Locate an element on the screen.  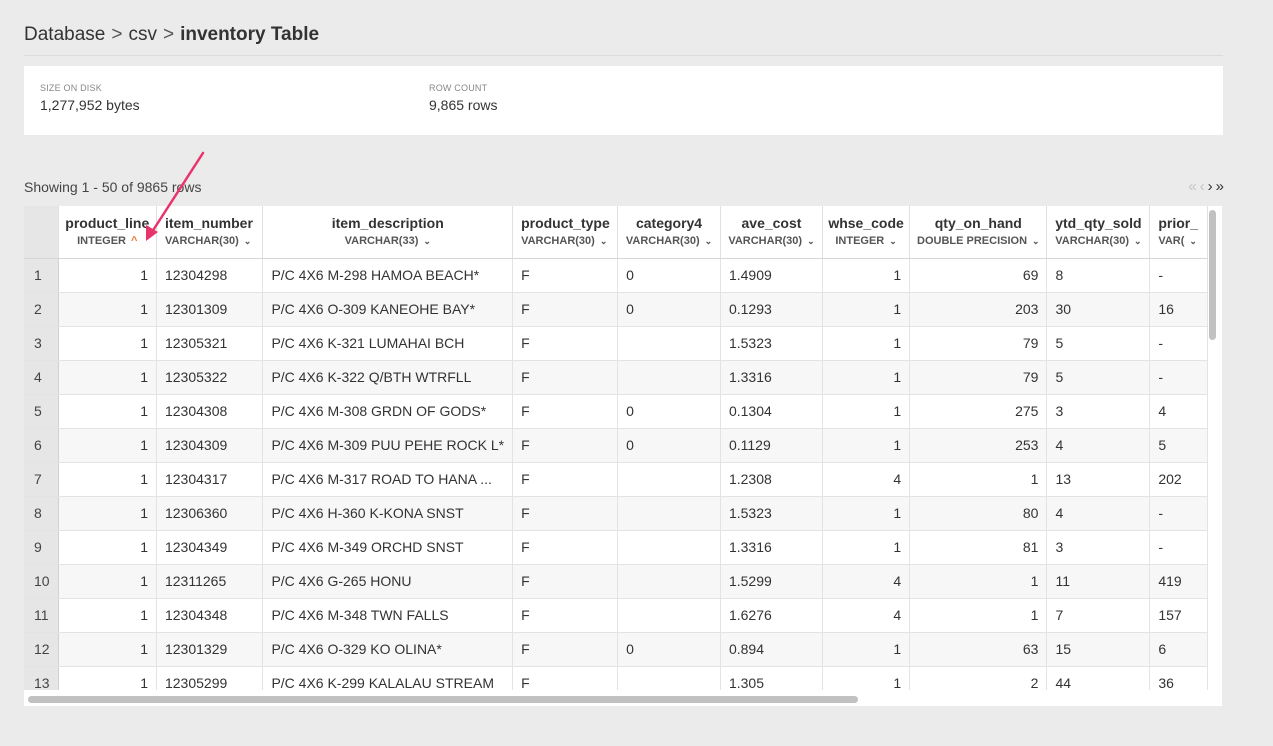
column-header-0: product_line INTEGER ^ is located at coordinates (107, 232).